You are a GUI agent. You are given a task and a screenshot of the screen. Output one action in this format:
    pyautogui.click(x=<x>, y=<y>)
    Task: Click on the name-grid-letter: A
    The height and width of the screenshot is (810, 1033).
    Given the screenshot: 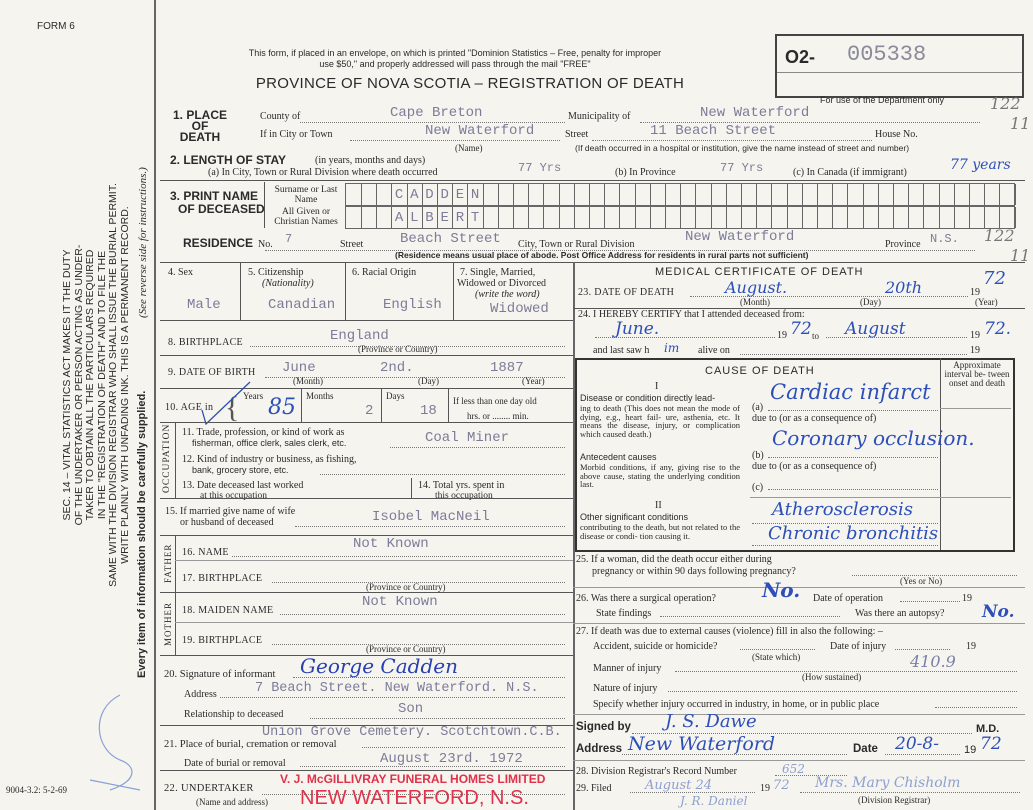 What is the action you would take?
    pyautogui.click(x=399, y=218)
    